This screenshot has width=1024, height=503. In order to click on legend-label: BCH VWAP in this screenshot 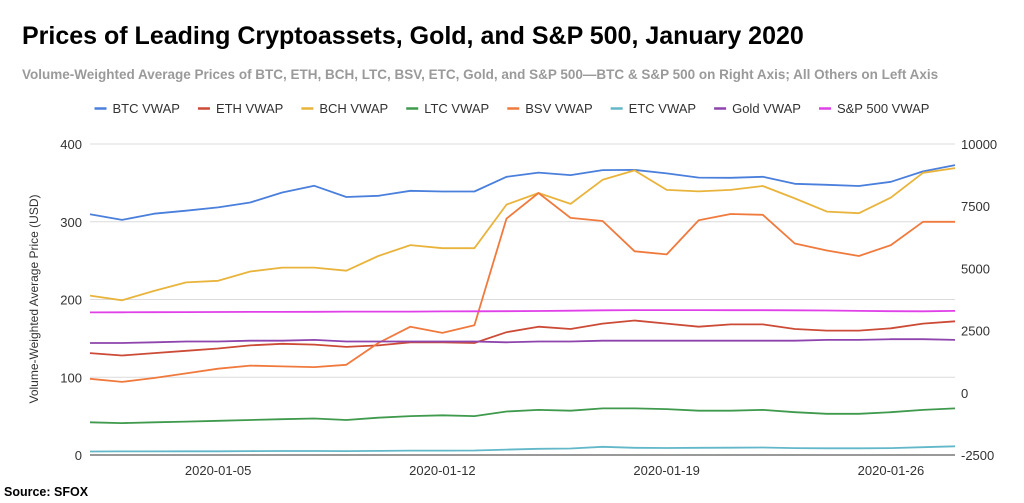, I will do `click(353, 108)`.